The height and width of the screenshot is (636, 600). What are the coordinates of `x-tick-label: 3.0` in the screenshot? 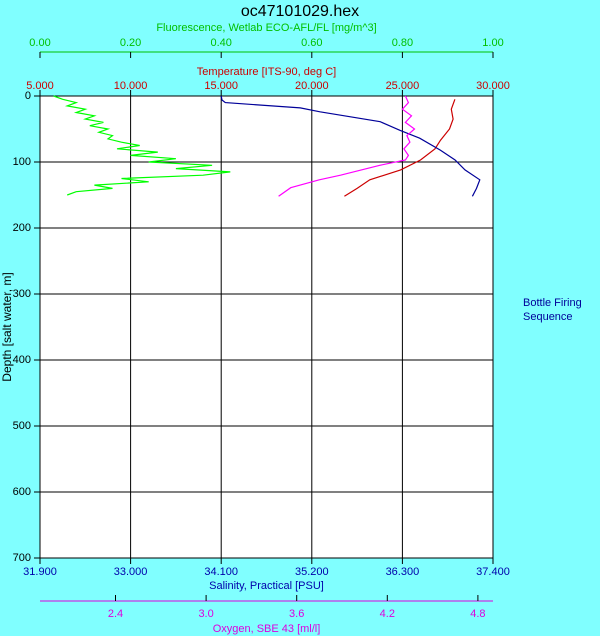 It's located at (205, 614).